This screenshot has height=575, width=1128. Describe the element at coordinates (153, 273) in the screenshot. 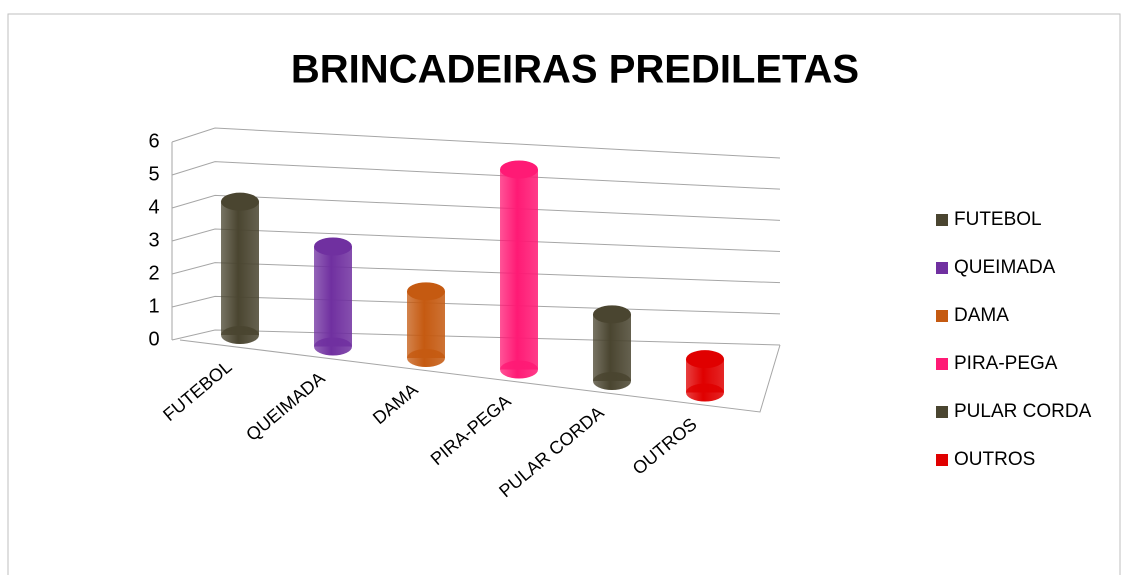

I see `y-tick-label: 2` at that location.